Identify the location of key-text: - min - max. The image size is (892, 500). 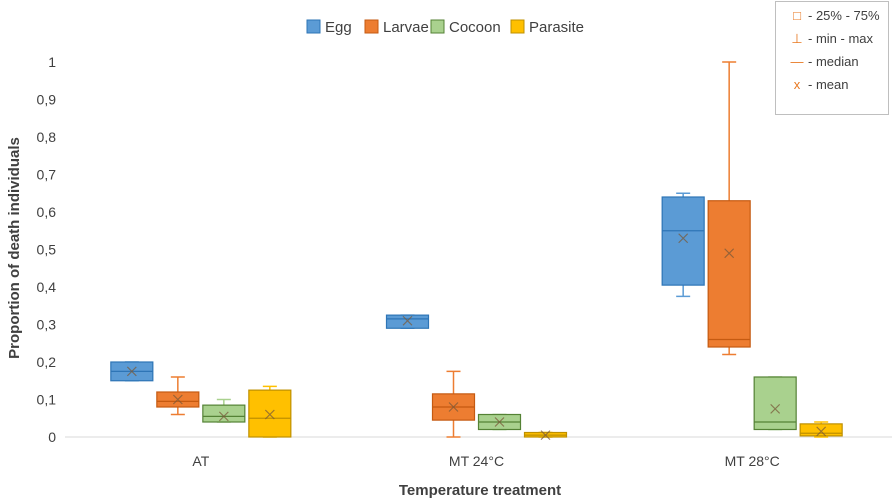
(840, 38).